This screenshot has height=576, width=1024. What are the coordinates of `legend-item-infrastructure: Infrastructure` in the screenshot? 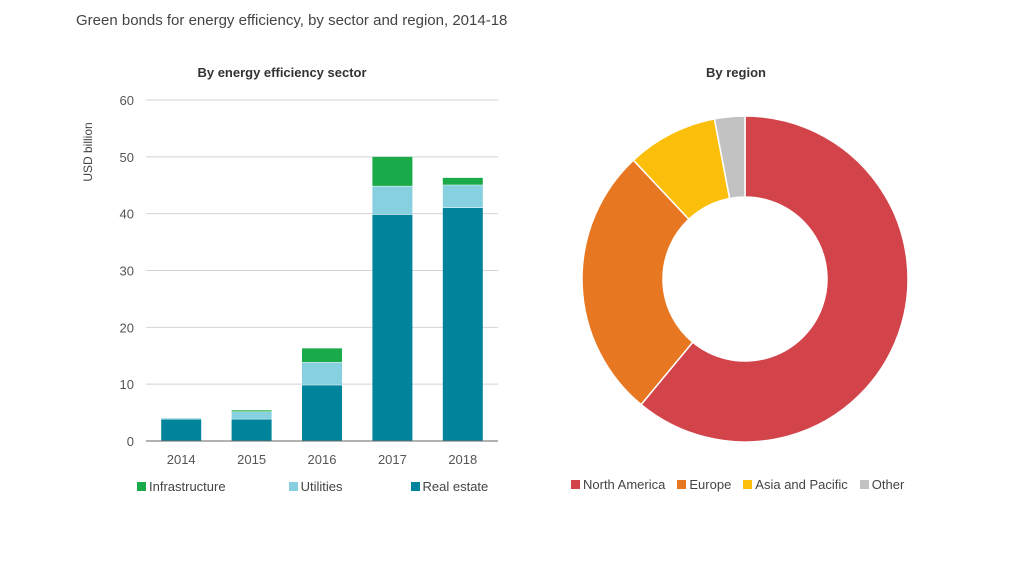 It's located at (181, 486).